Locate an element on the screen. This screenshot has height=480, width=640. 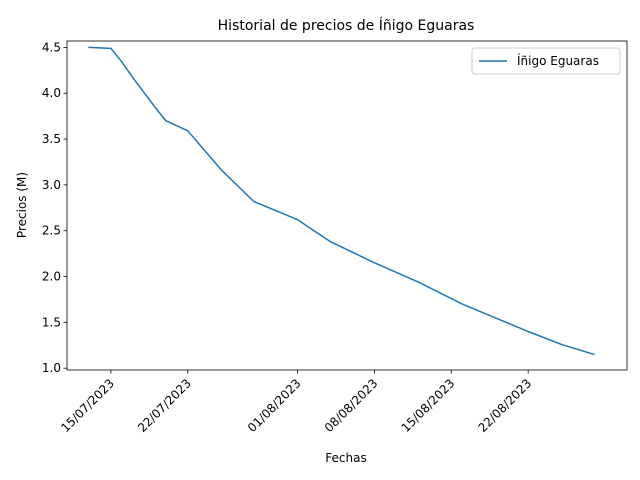
legend: Íñigo Eguaras is located at coordinates (546, 61).